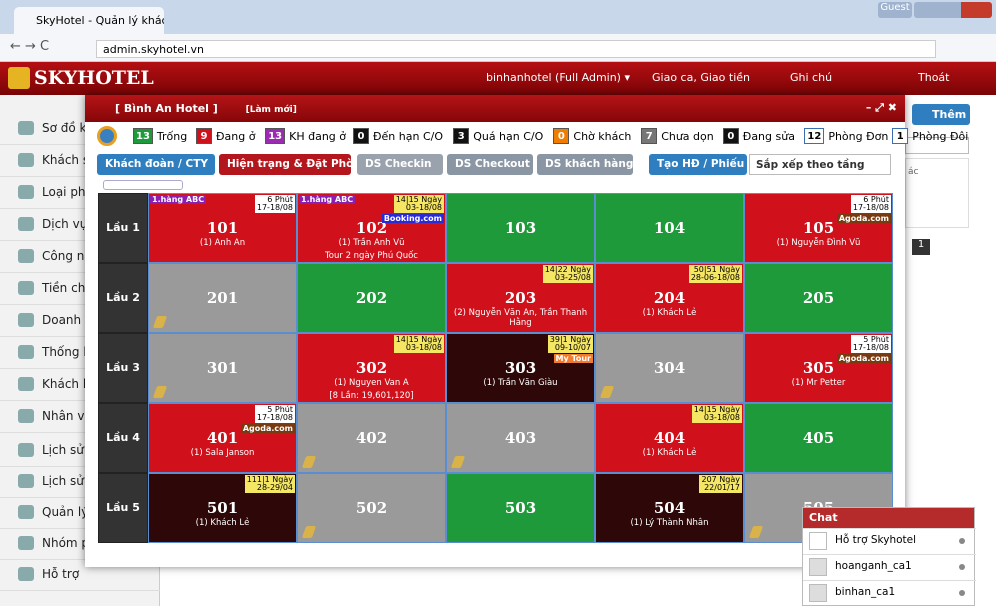  Describe the element at coordinates (934, 77) in the screenshot. I see `logout: Thoát` at that location.